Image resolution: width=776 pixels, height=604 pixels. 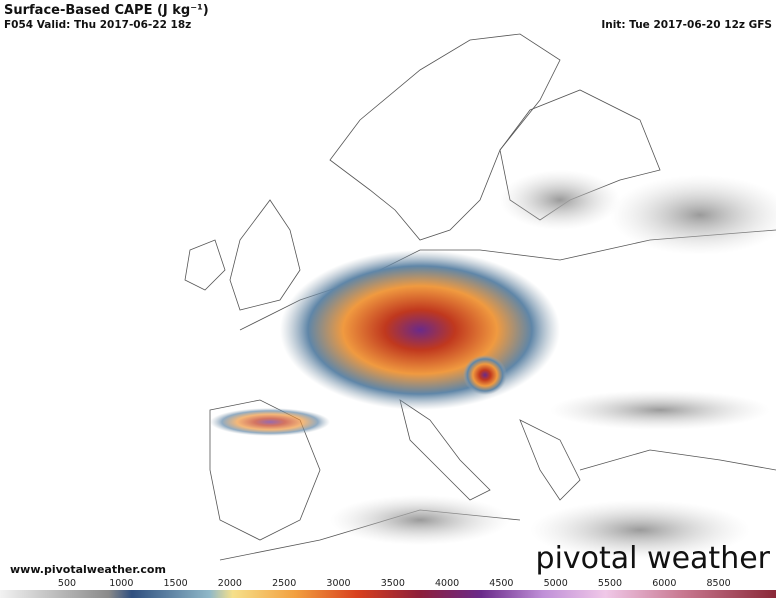 What do you see at coordinates (653, 558) in the screenshot?
I see `brand: pivotal weather` at bounding box center [653, 558].